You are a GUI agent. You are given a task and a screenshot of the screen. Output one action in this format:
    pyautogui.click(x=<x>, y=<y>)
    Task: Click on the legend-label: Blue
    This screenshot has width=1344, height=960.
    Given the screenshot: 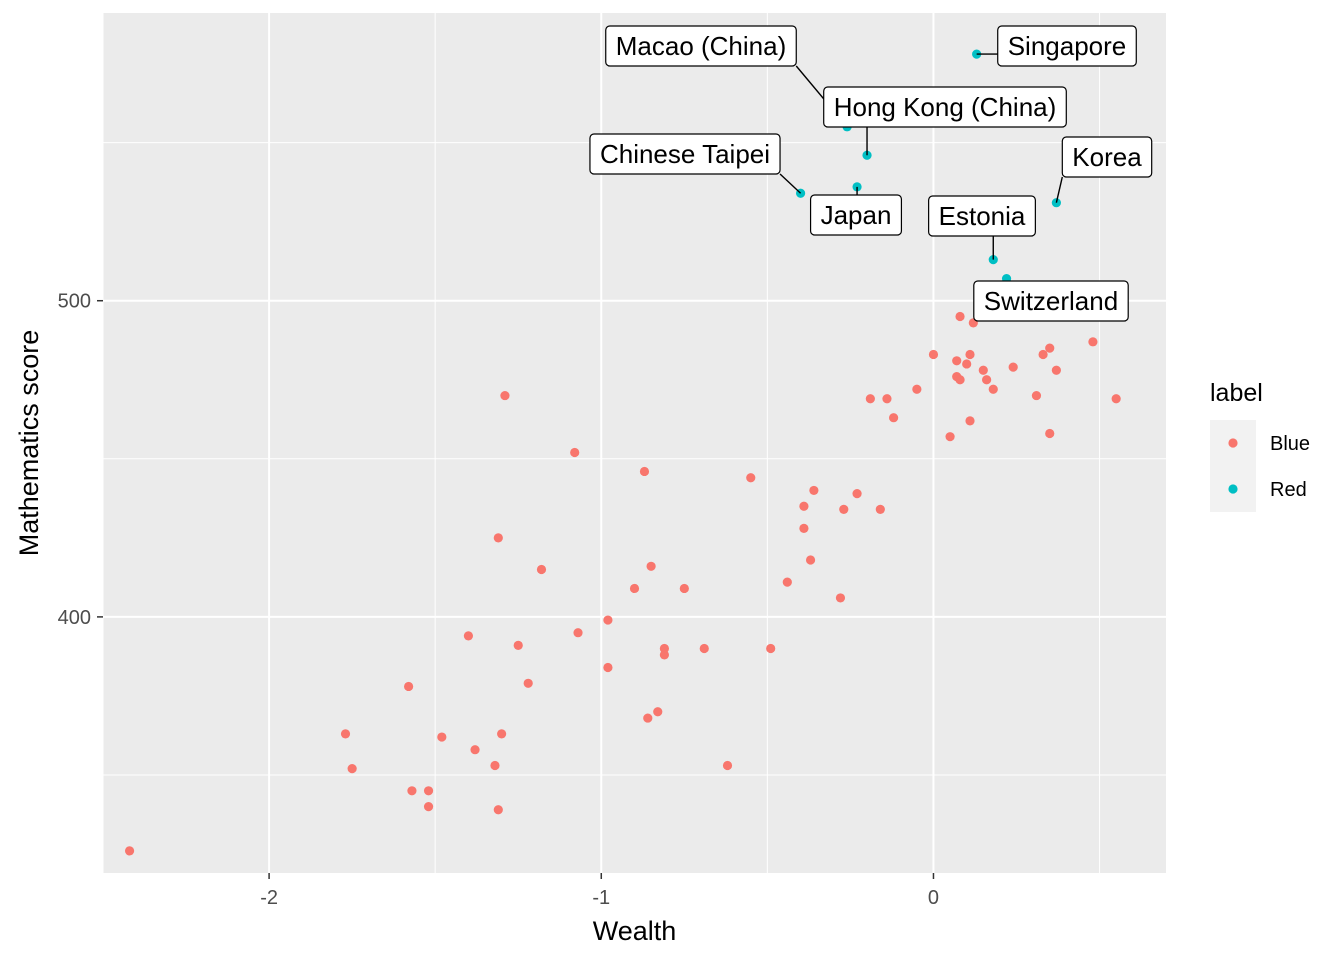 What is the action you would take?
    pyautogui.click(x=1290, y=444)
    